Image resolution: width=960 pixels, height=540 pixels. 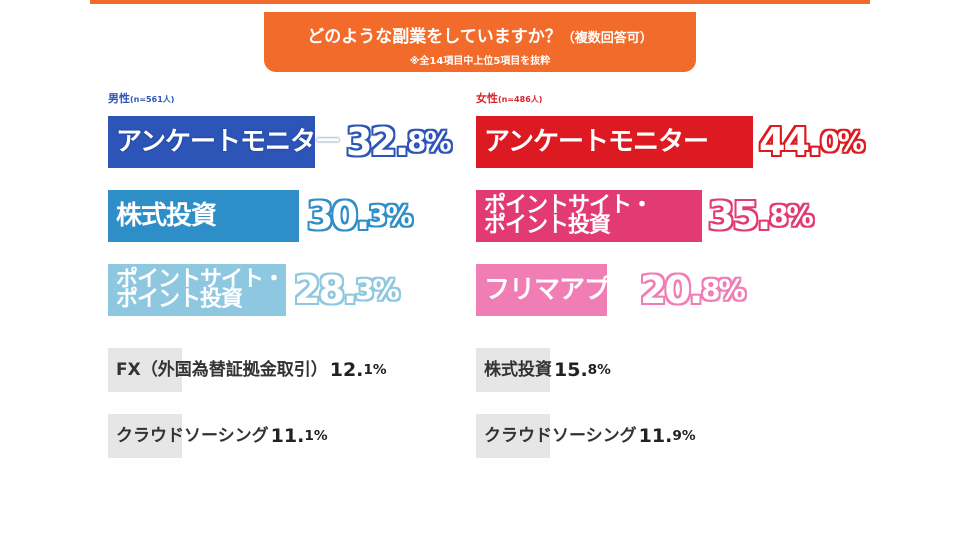 What do you see at coordinates (571, 370) in the screenshot?
I see `value-label-int: 15.` at bounding box center [571, 370].